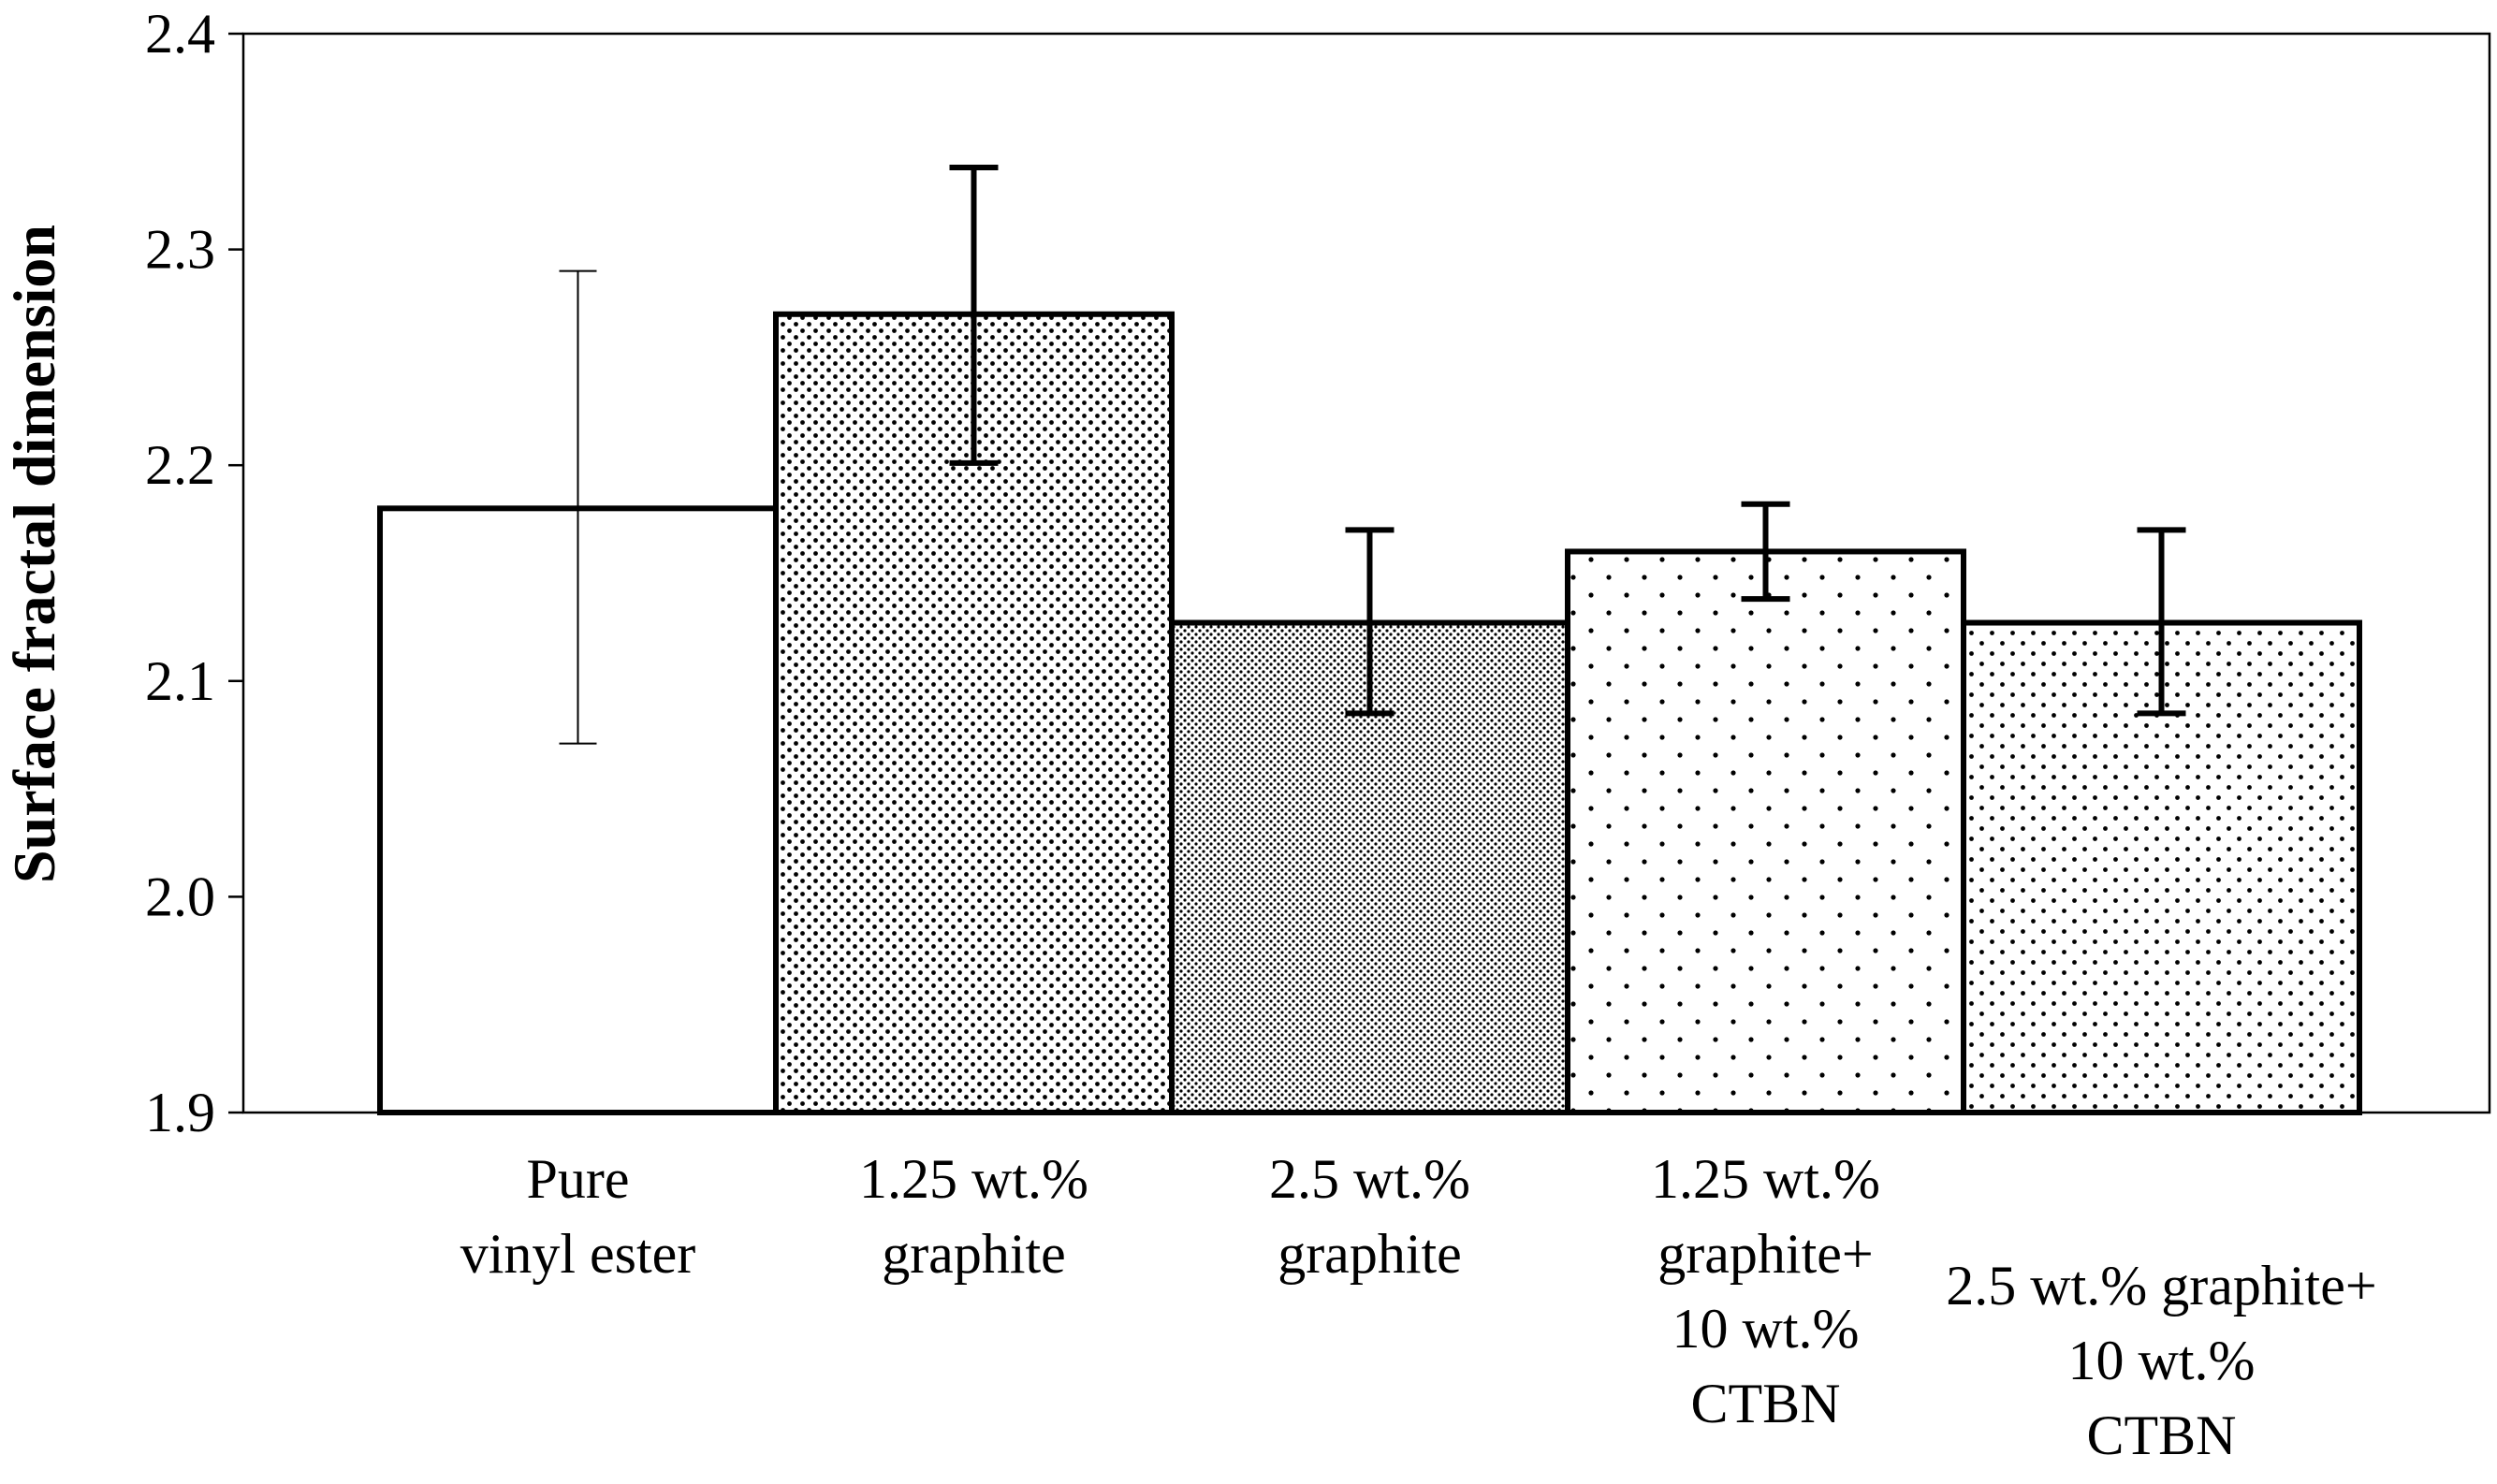  Describe the element at coordinates (180, 465) in the screenshot. I see `y-tick-label-3: 2.2` at that location.